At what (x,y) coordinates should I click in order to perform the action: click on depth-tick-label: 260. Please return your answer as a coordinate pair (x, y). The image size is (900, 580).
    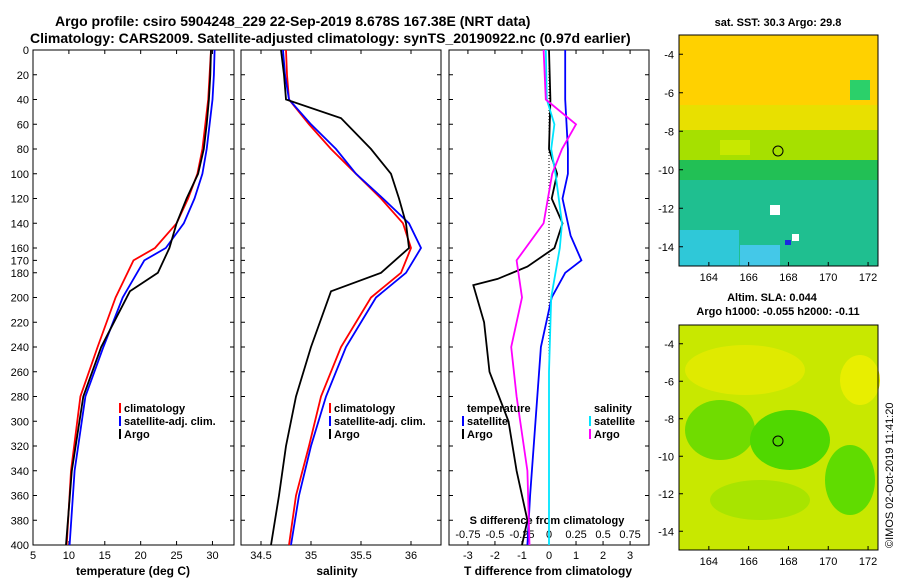
    Looking at the image, I should click on (20, 373).